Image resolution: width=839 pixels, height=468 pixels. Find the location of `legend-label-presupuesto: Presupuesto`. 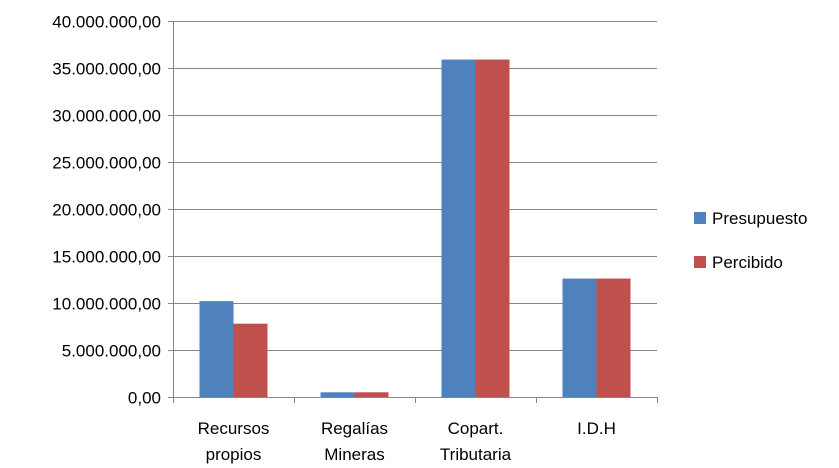

legend-label-presupuesto: Presupuesto is located at coordinates (759, 218).